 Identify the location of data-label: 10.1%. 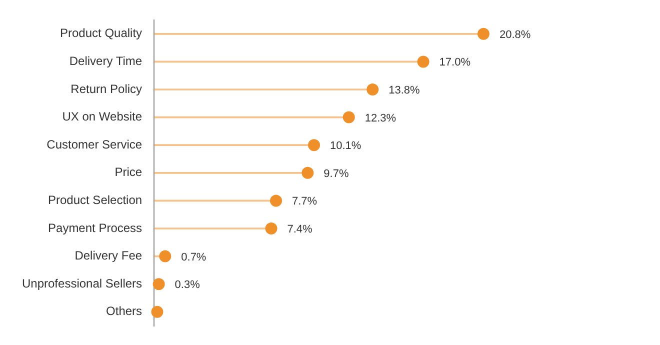
(346, 146).